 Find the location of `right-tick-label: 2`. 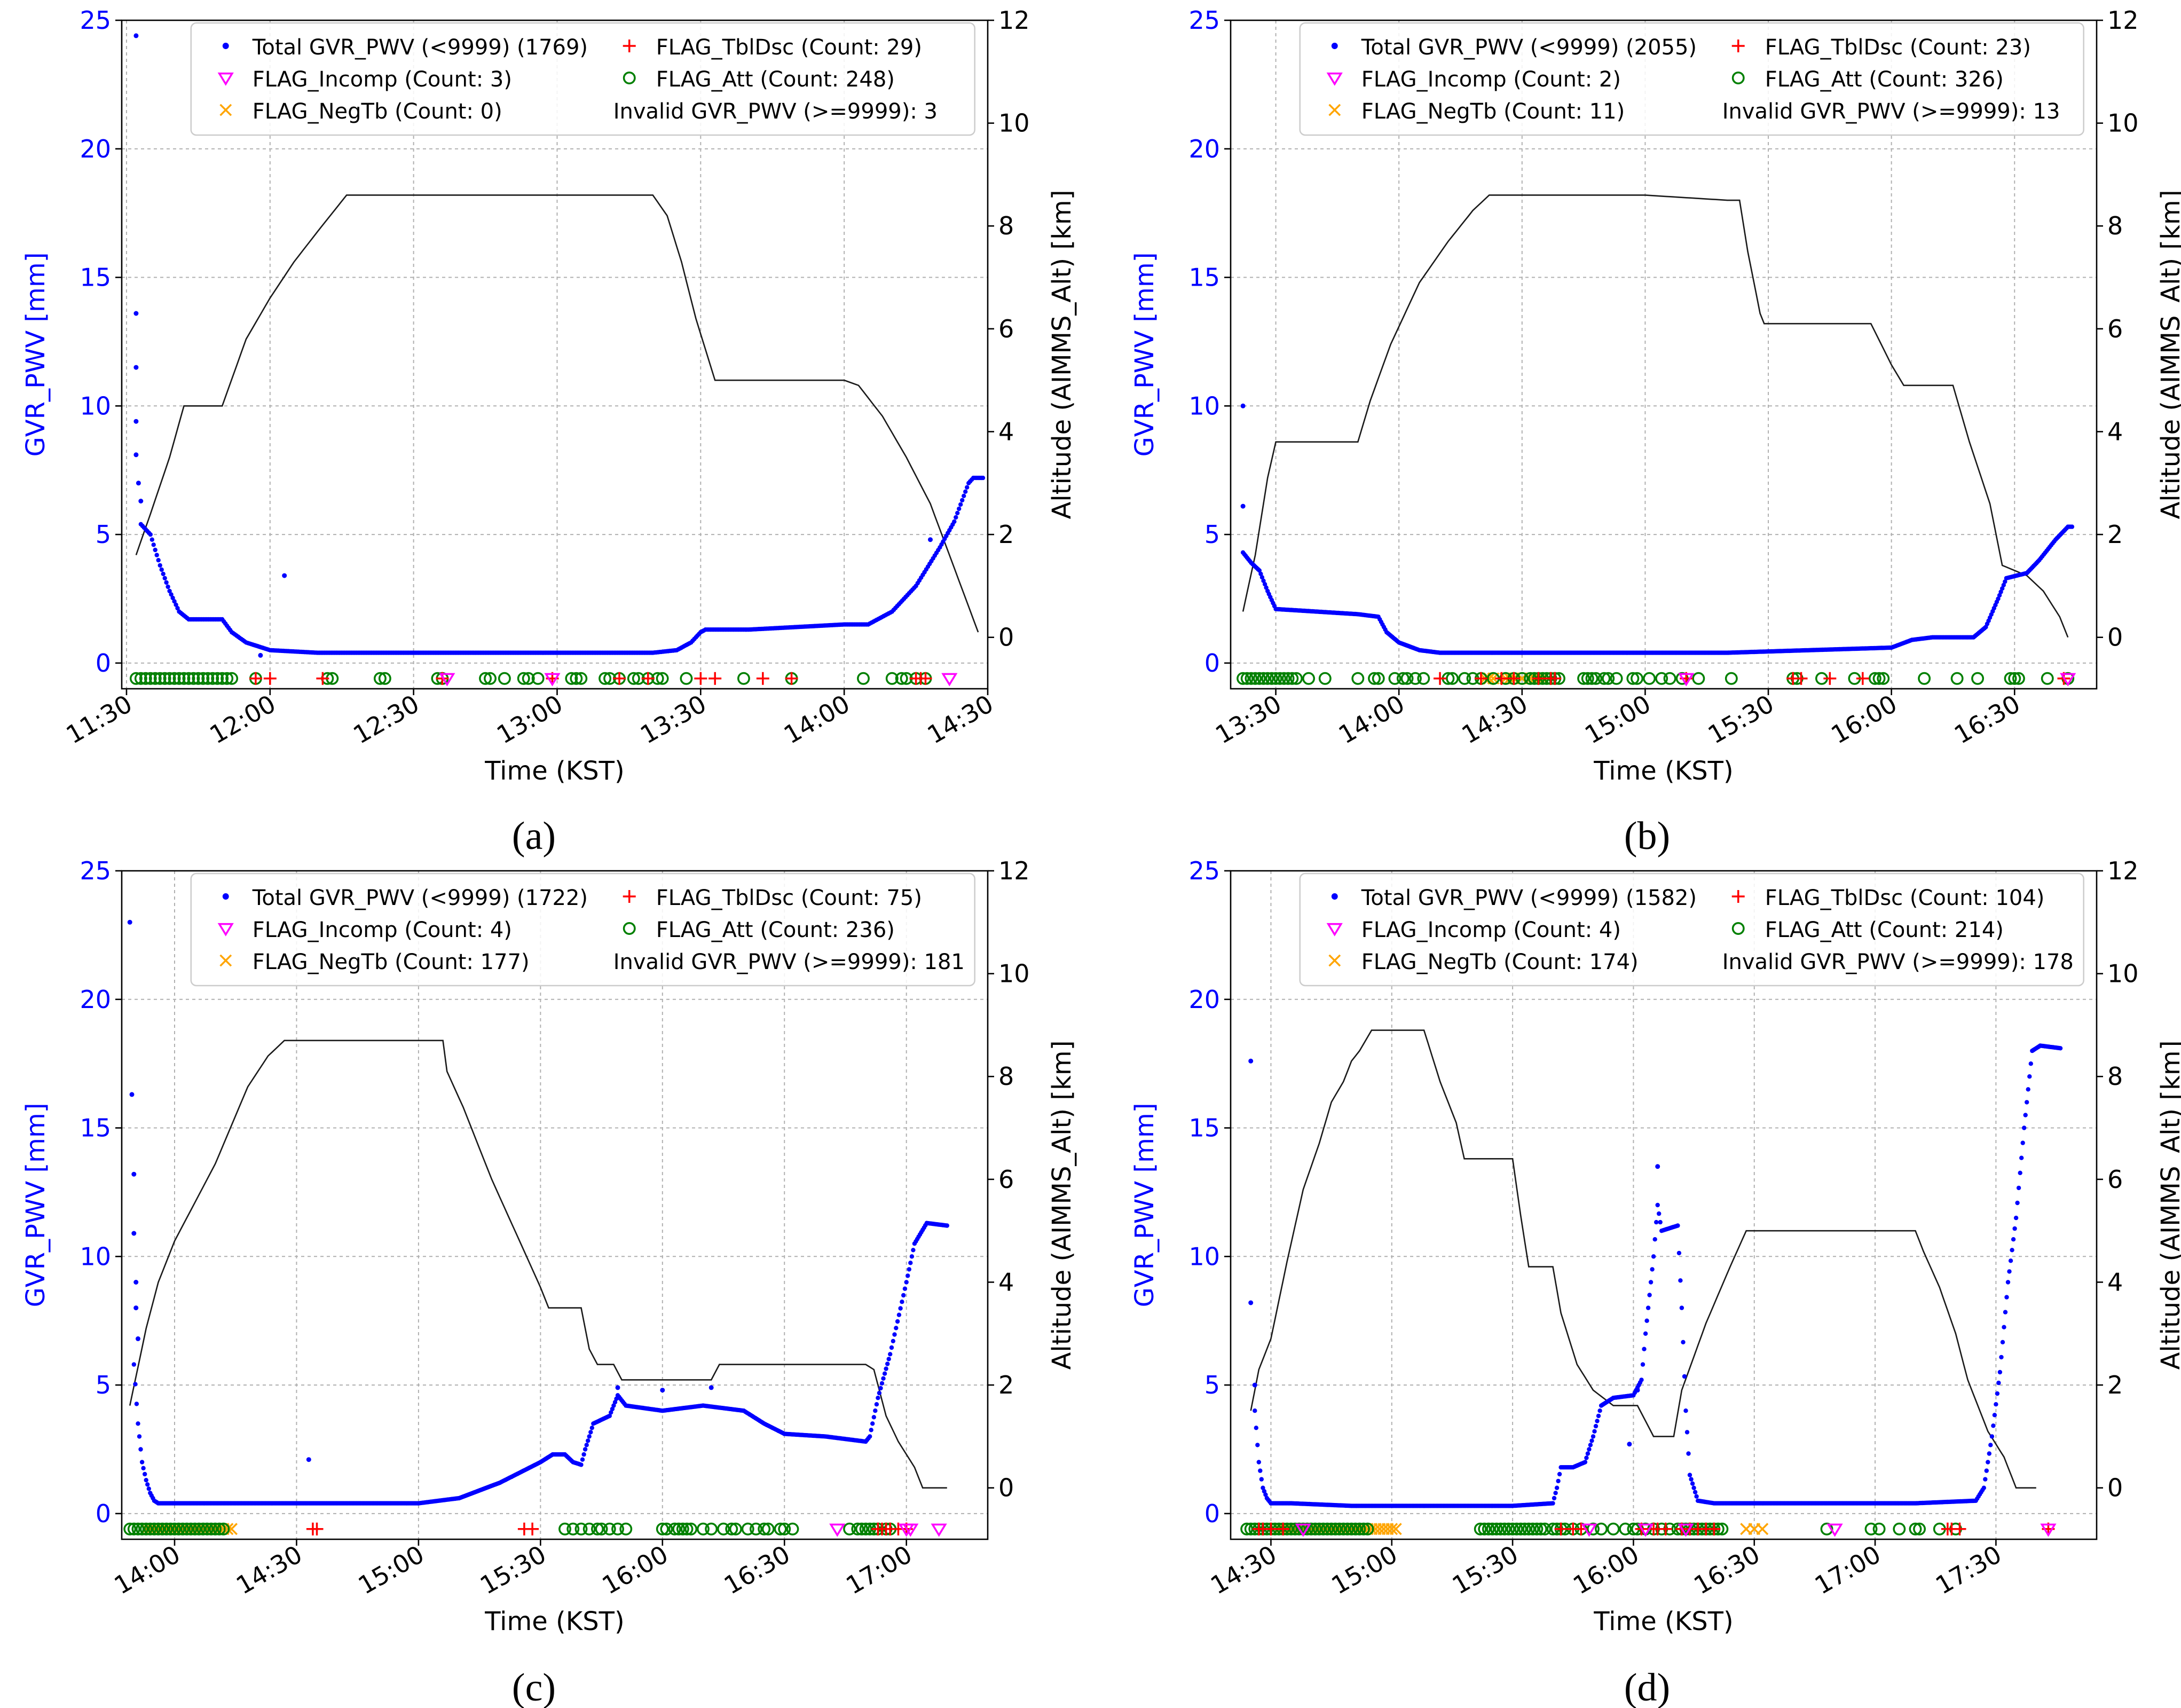

right-tick-label: 2 is located at coordinates (2115, 1385).